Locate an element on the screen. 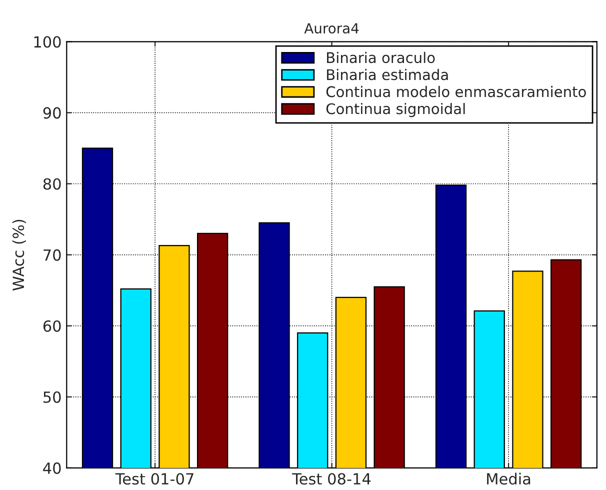 Image resolution: width=606 pixels, height=490 pixels. y-tick-label: 60 is located at coordinates (52, 326).